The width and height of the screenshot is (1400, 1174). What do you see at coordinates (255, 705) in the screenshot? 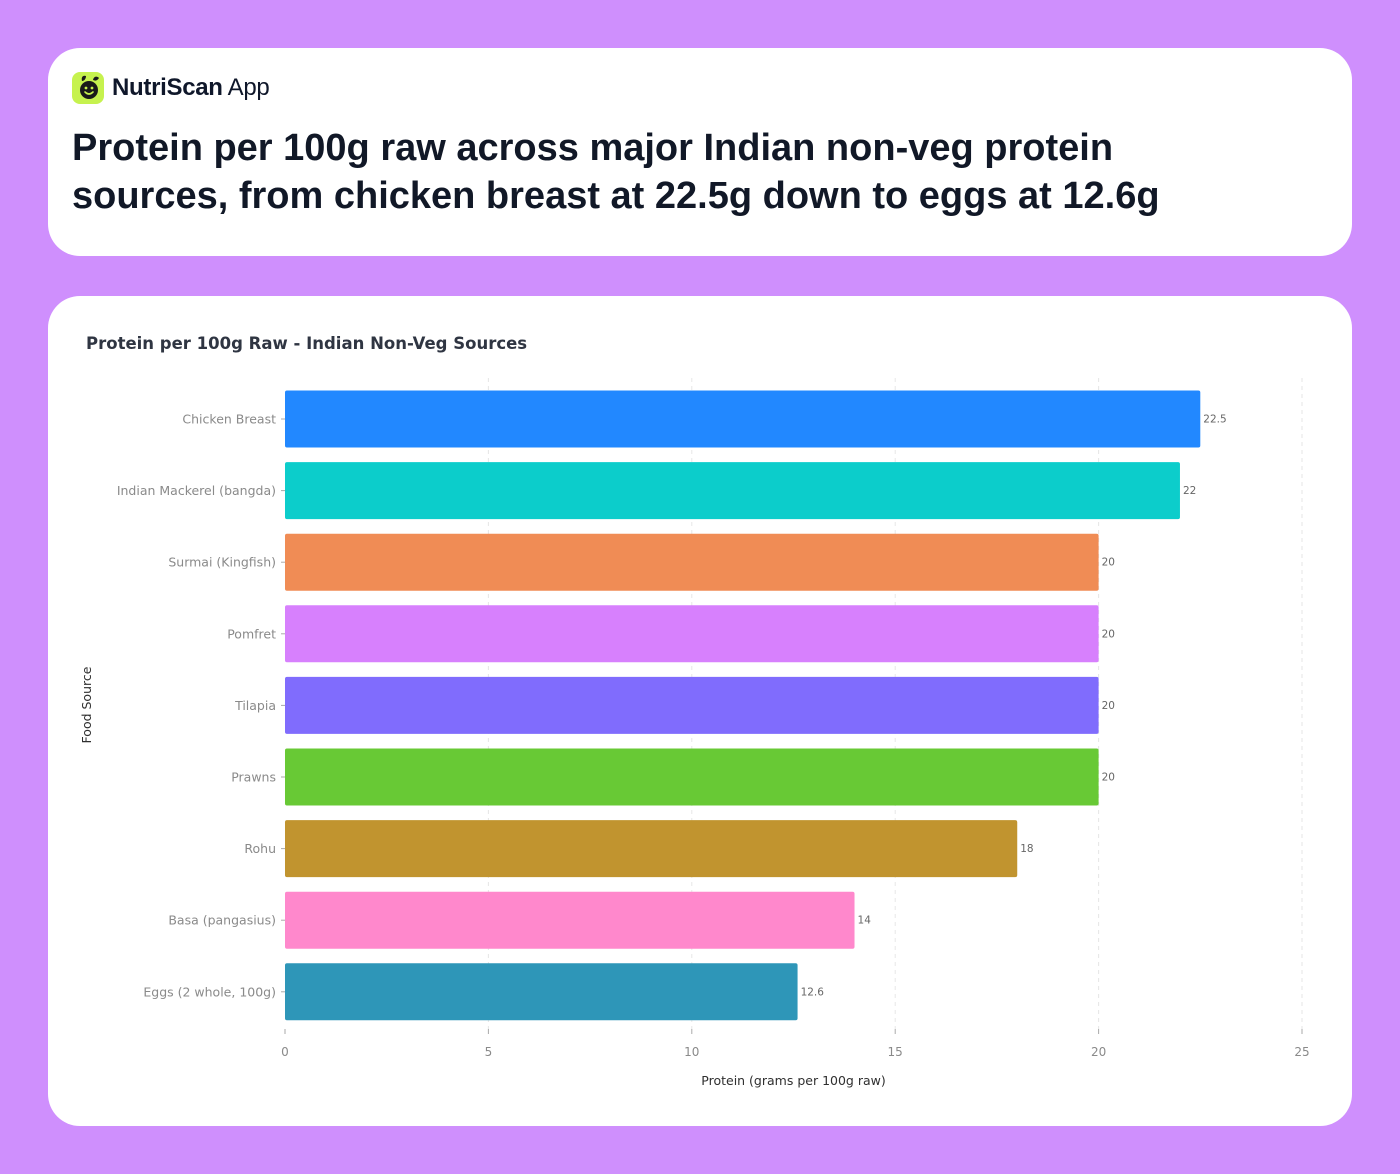
I see `y-tick-label: Tilapia` at bounding box center [255, 705].